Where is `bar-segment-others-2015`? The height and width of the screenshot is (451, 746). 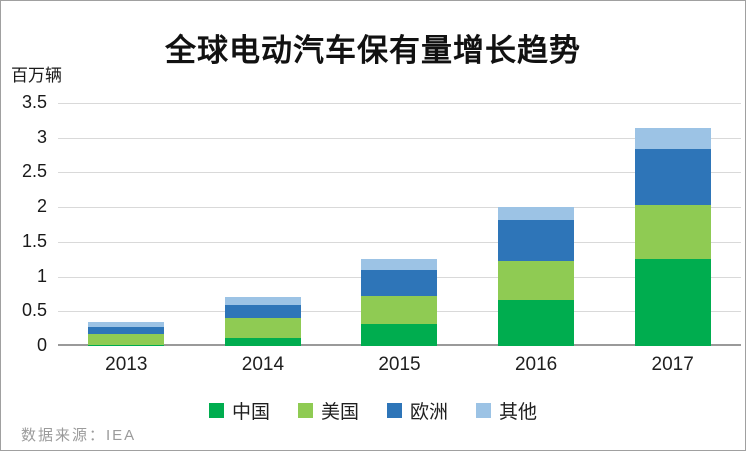
bar-segment-others-2015 is located at coordinates (399, 265).